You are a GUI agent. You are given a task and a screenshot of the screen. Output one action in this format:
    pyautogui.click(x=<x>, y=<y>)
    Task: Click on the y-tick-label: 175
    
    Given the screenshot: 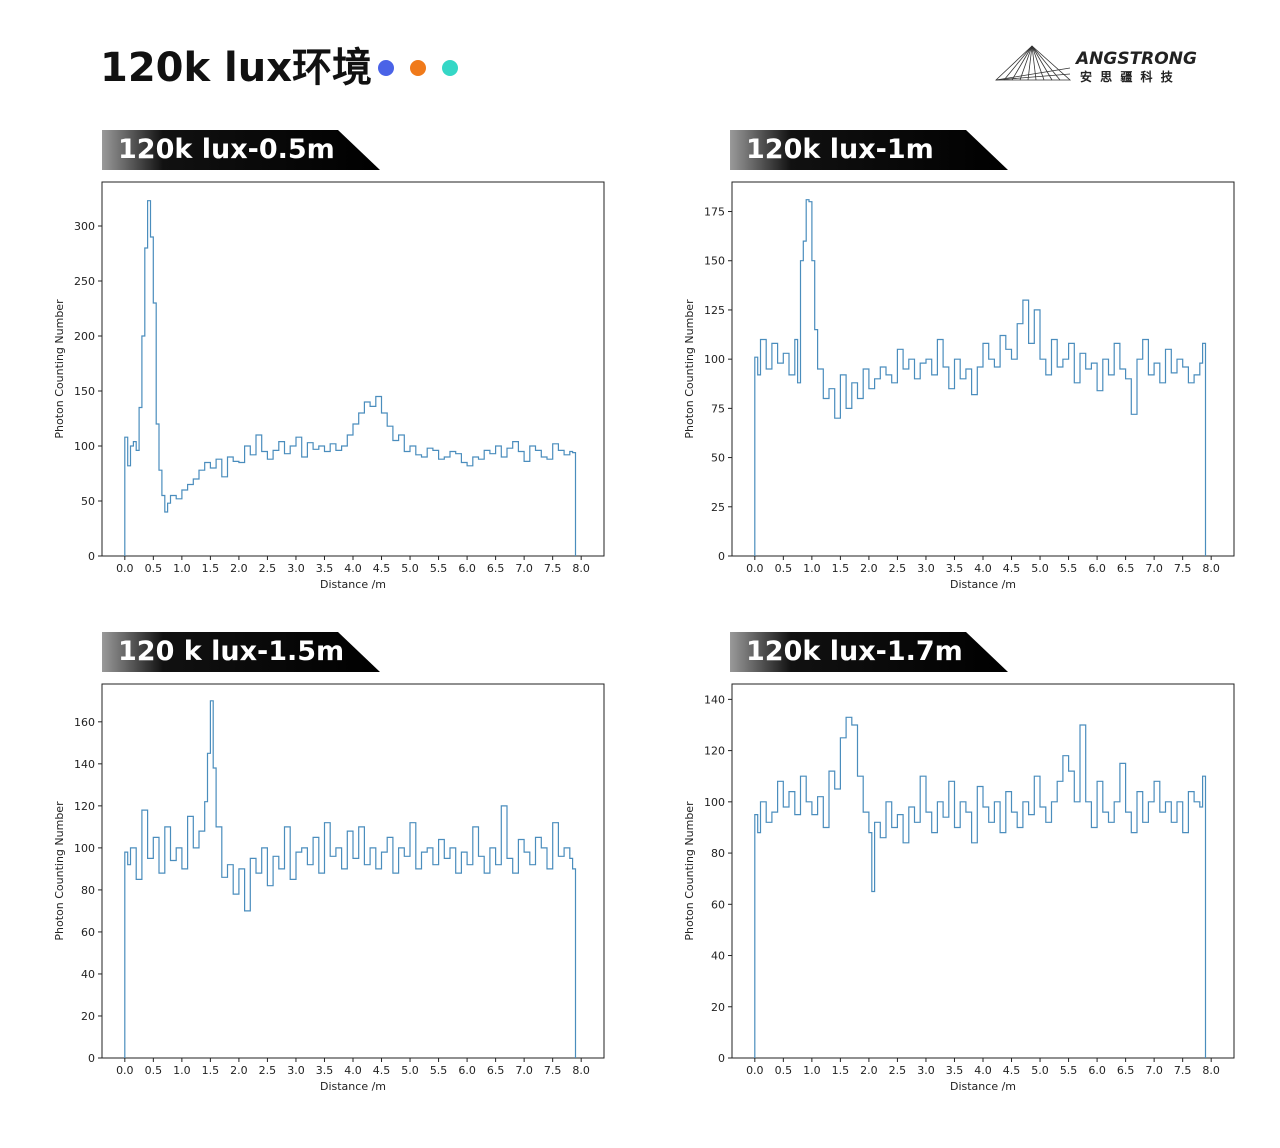 What is the action you would take?
    pyautogui.click(x=714, y=212)
    